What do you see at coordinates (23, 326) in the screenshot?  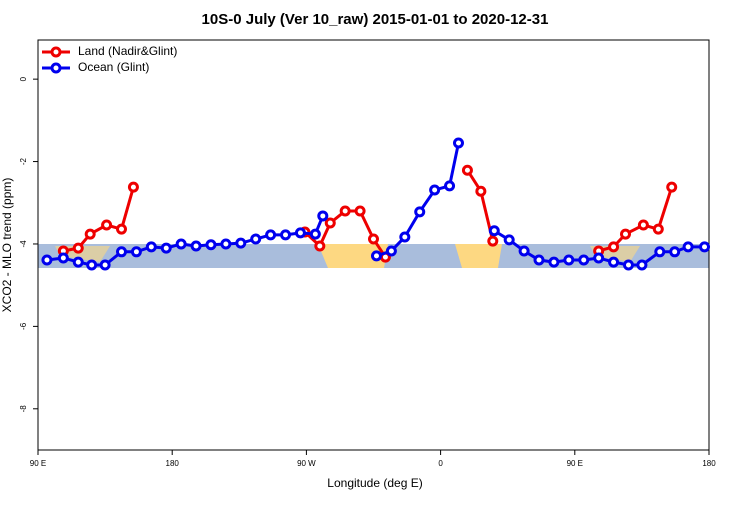 I see `y-tick-label: -6` at bounding box center [23, 326].